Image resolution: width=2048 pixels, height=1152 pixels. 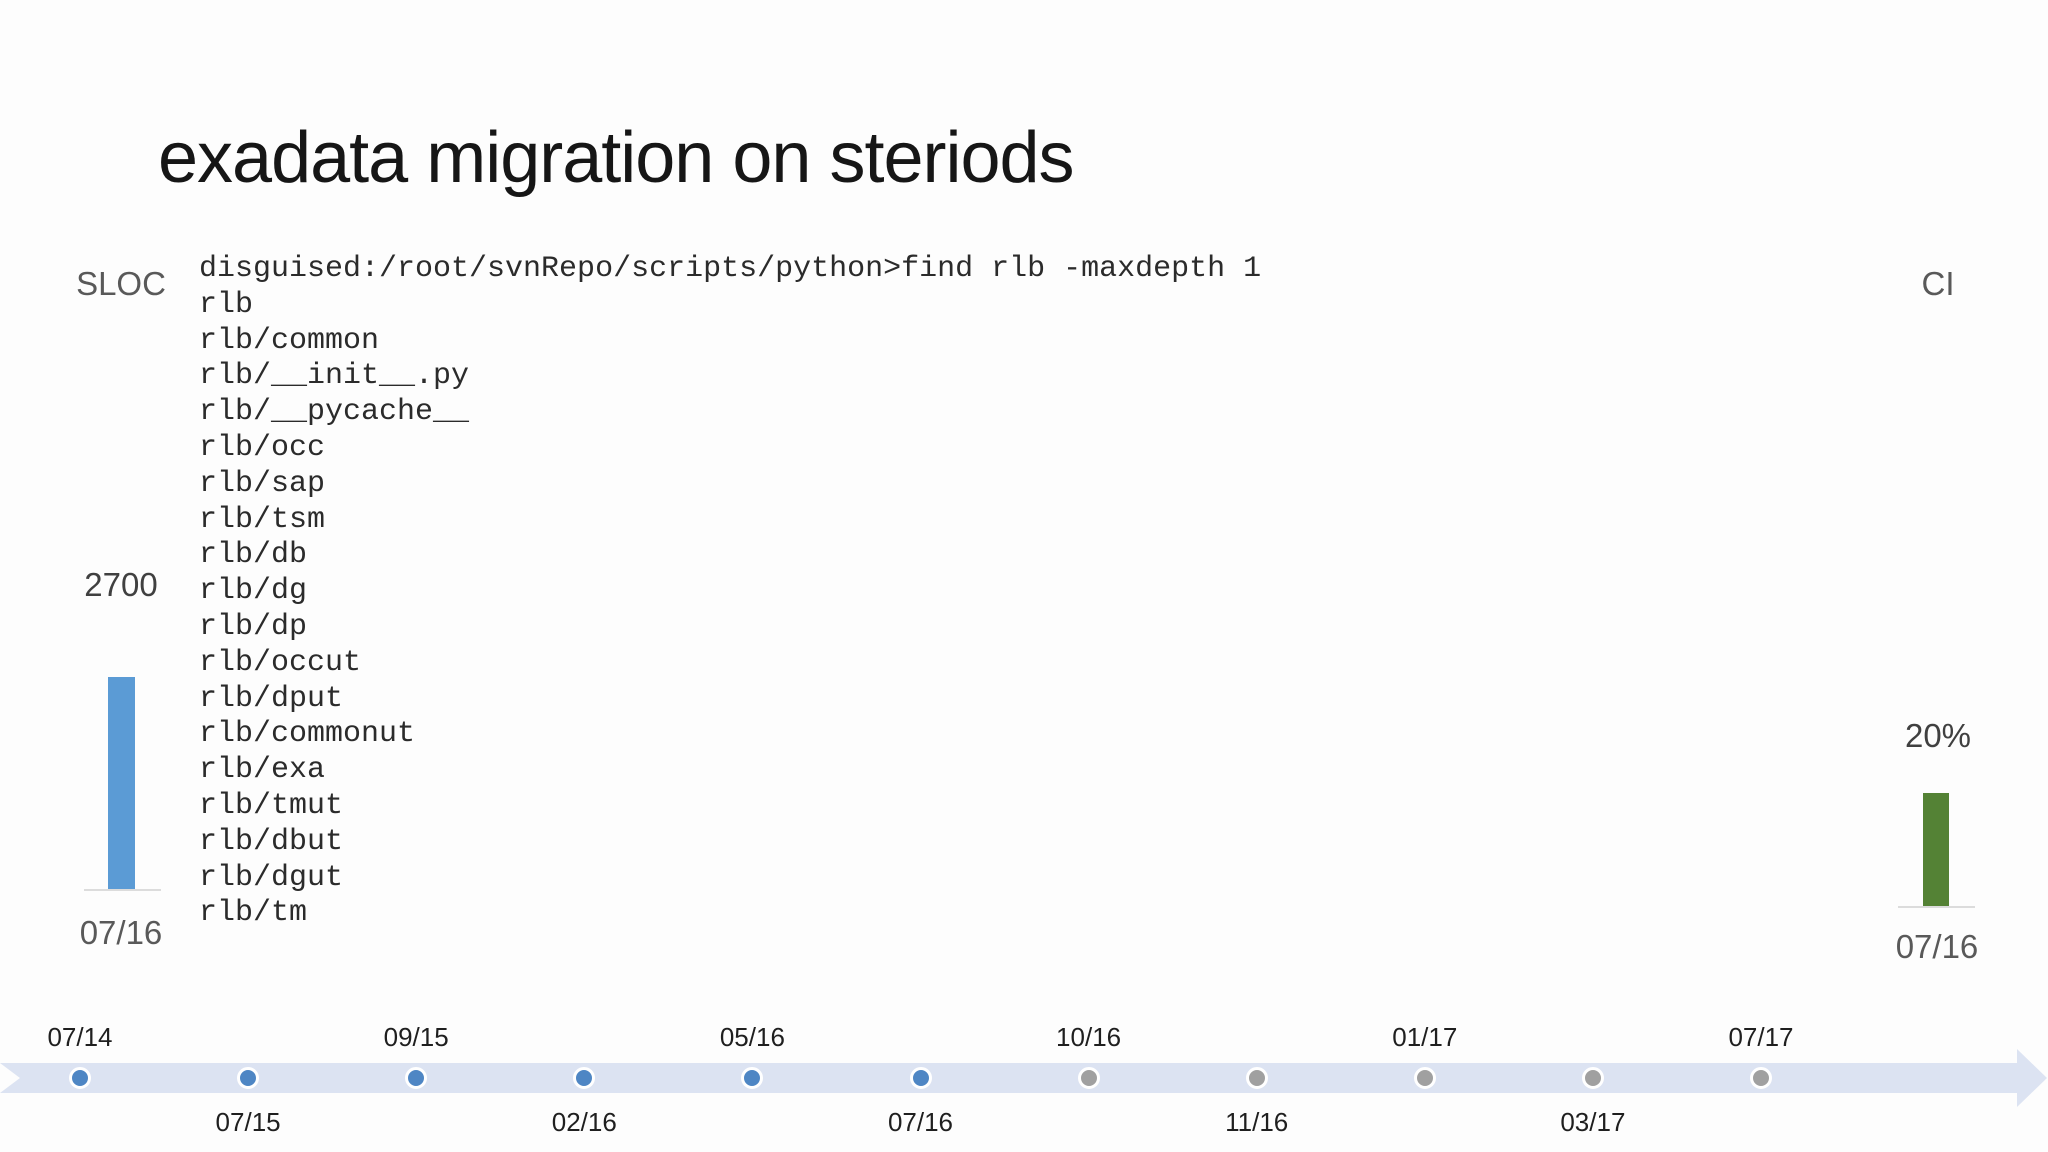 What do you see at coordinates (80, 1037) in the screenshot?
I see `timeline-date-label: 07/14` at bounding box center [80, 1037].